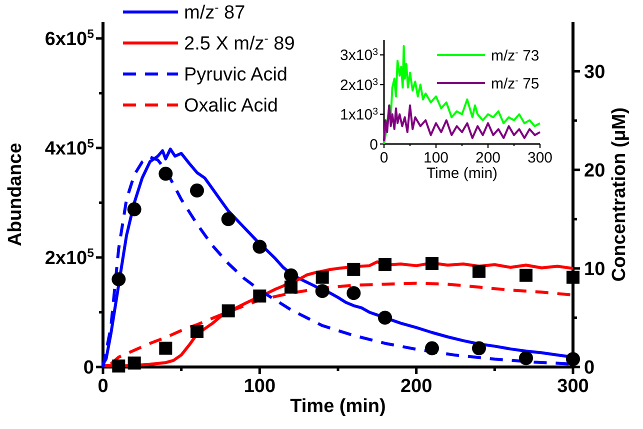 The height and width of the screenshot is (429, 643). What do you see at coordinates (236, 75) in the screenshot?
I see `legend-label: Pyruvic Acid` at bounding box center [236, 75].